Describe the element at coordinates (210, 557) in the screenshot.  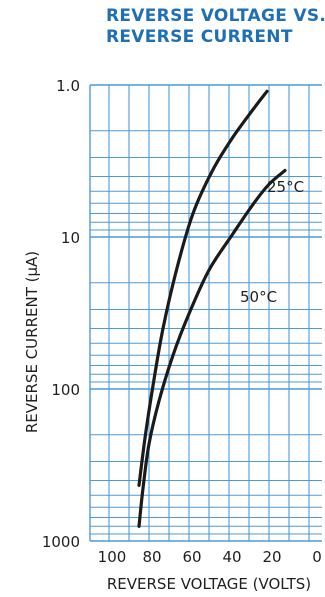
I see `x-tick-labels: 100 80 60 40 20 0` at that location.